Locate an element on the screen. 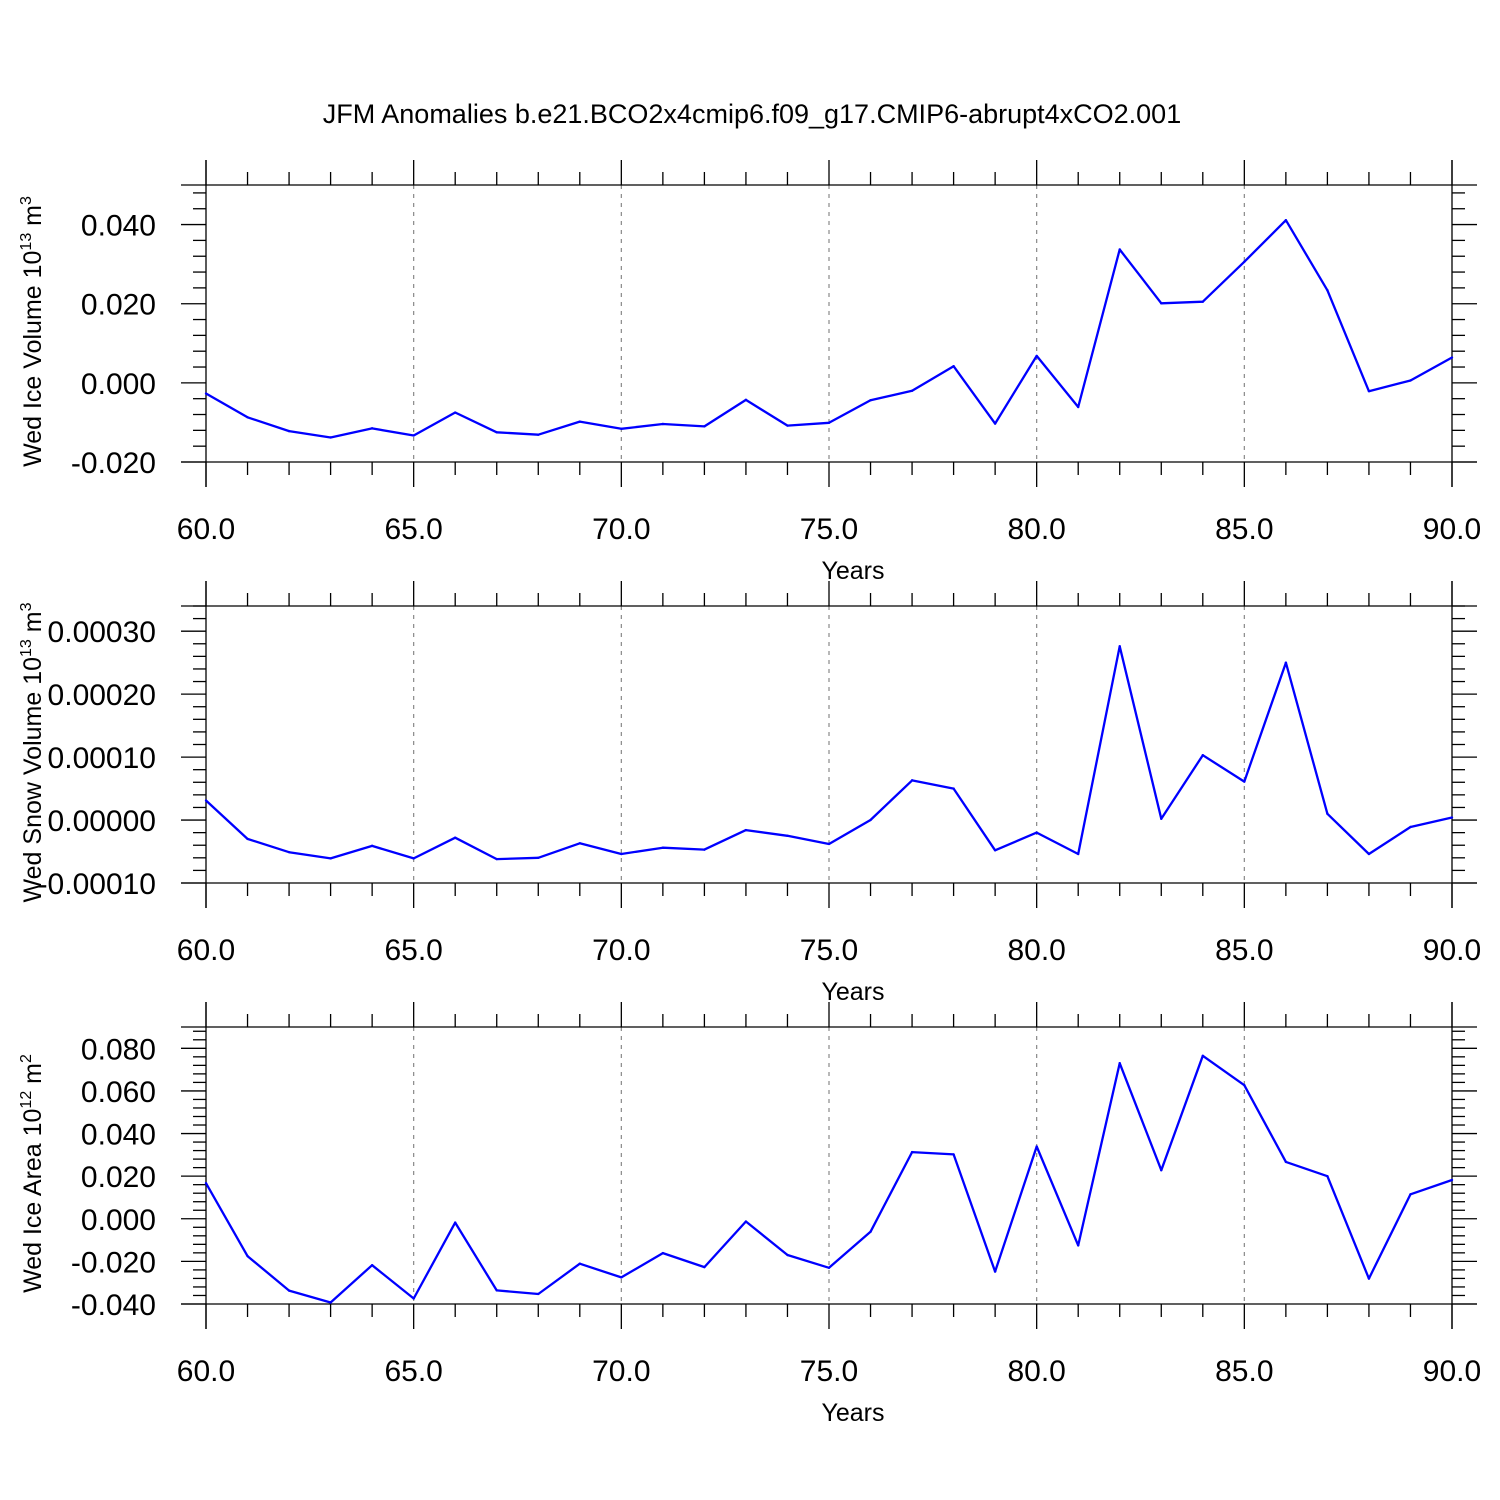 The height and width of the screenshot is (1500, 1500). y-tick-label: 0.00010 is located at coordinates (102, 758).